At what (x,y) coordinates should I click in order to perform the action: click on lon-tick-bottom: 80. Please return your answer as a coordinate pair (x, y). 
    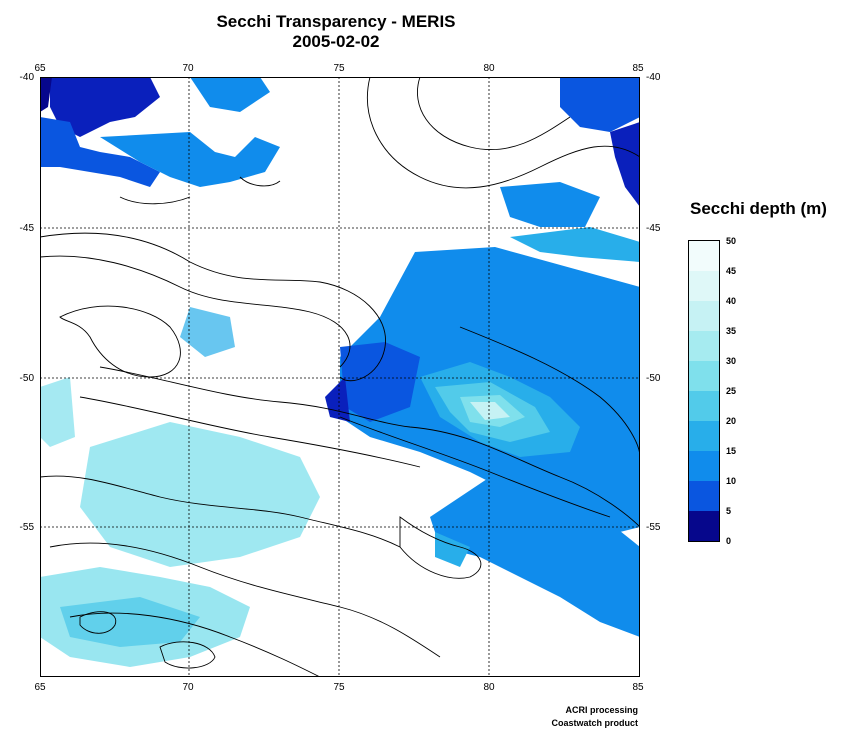
    Looking at the image, I should click on (489, 687).